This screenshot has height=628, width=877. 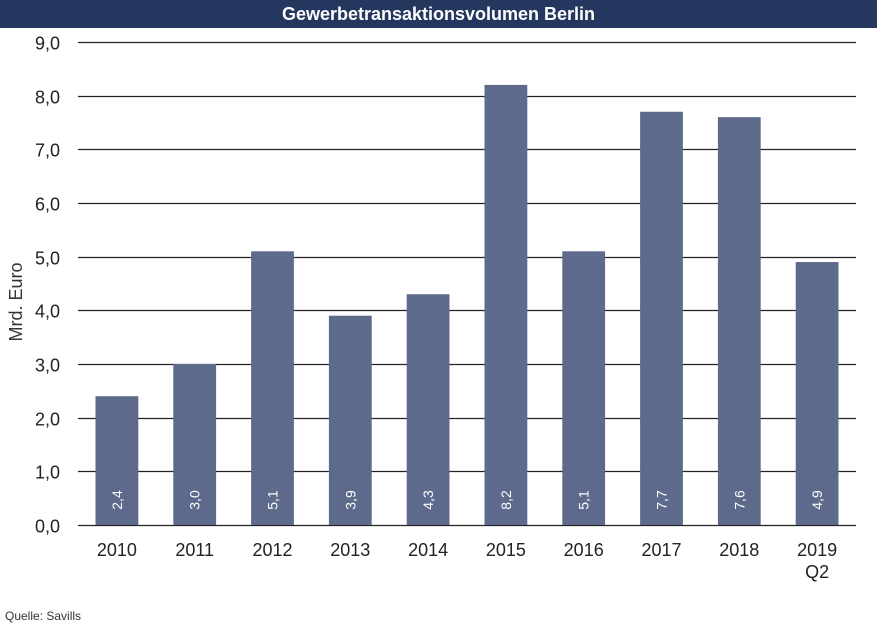 What do you see at coordinates (117, 550) in the screenshot?
I see `x-tick-label: 2010` at bounding box center [117, 550].